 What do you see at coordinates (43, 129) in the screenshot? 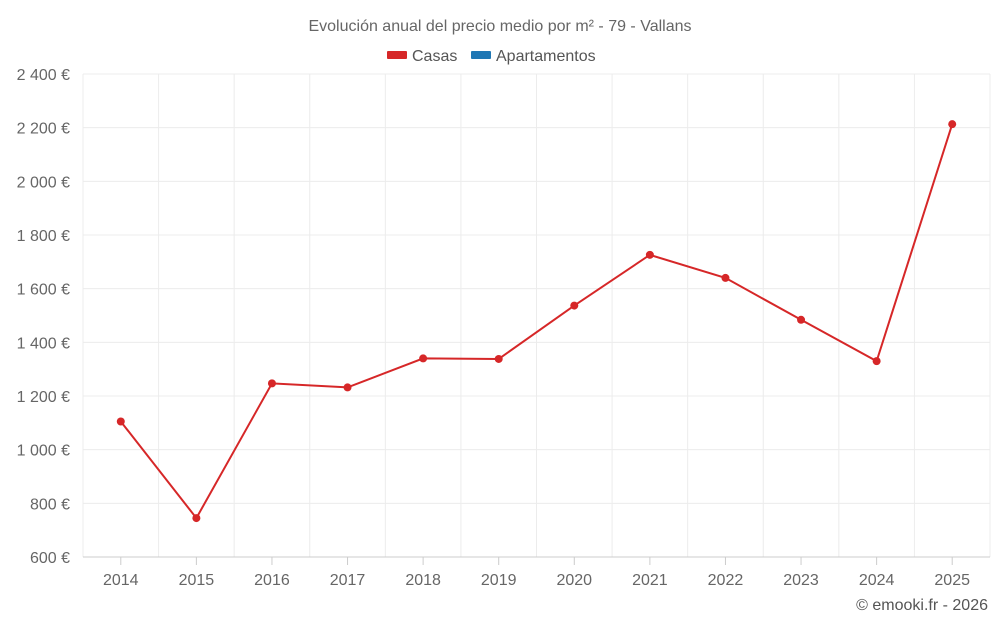
I see `y-tick-label: 2 200 €` at bounding box center [43, 129].